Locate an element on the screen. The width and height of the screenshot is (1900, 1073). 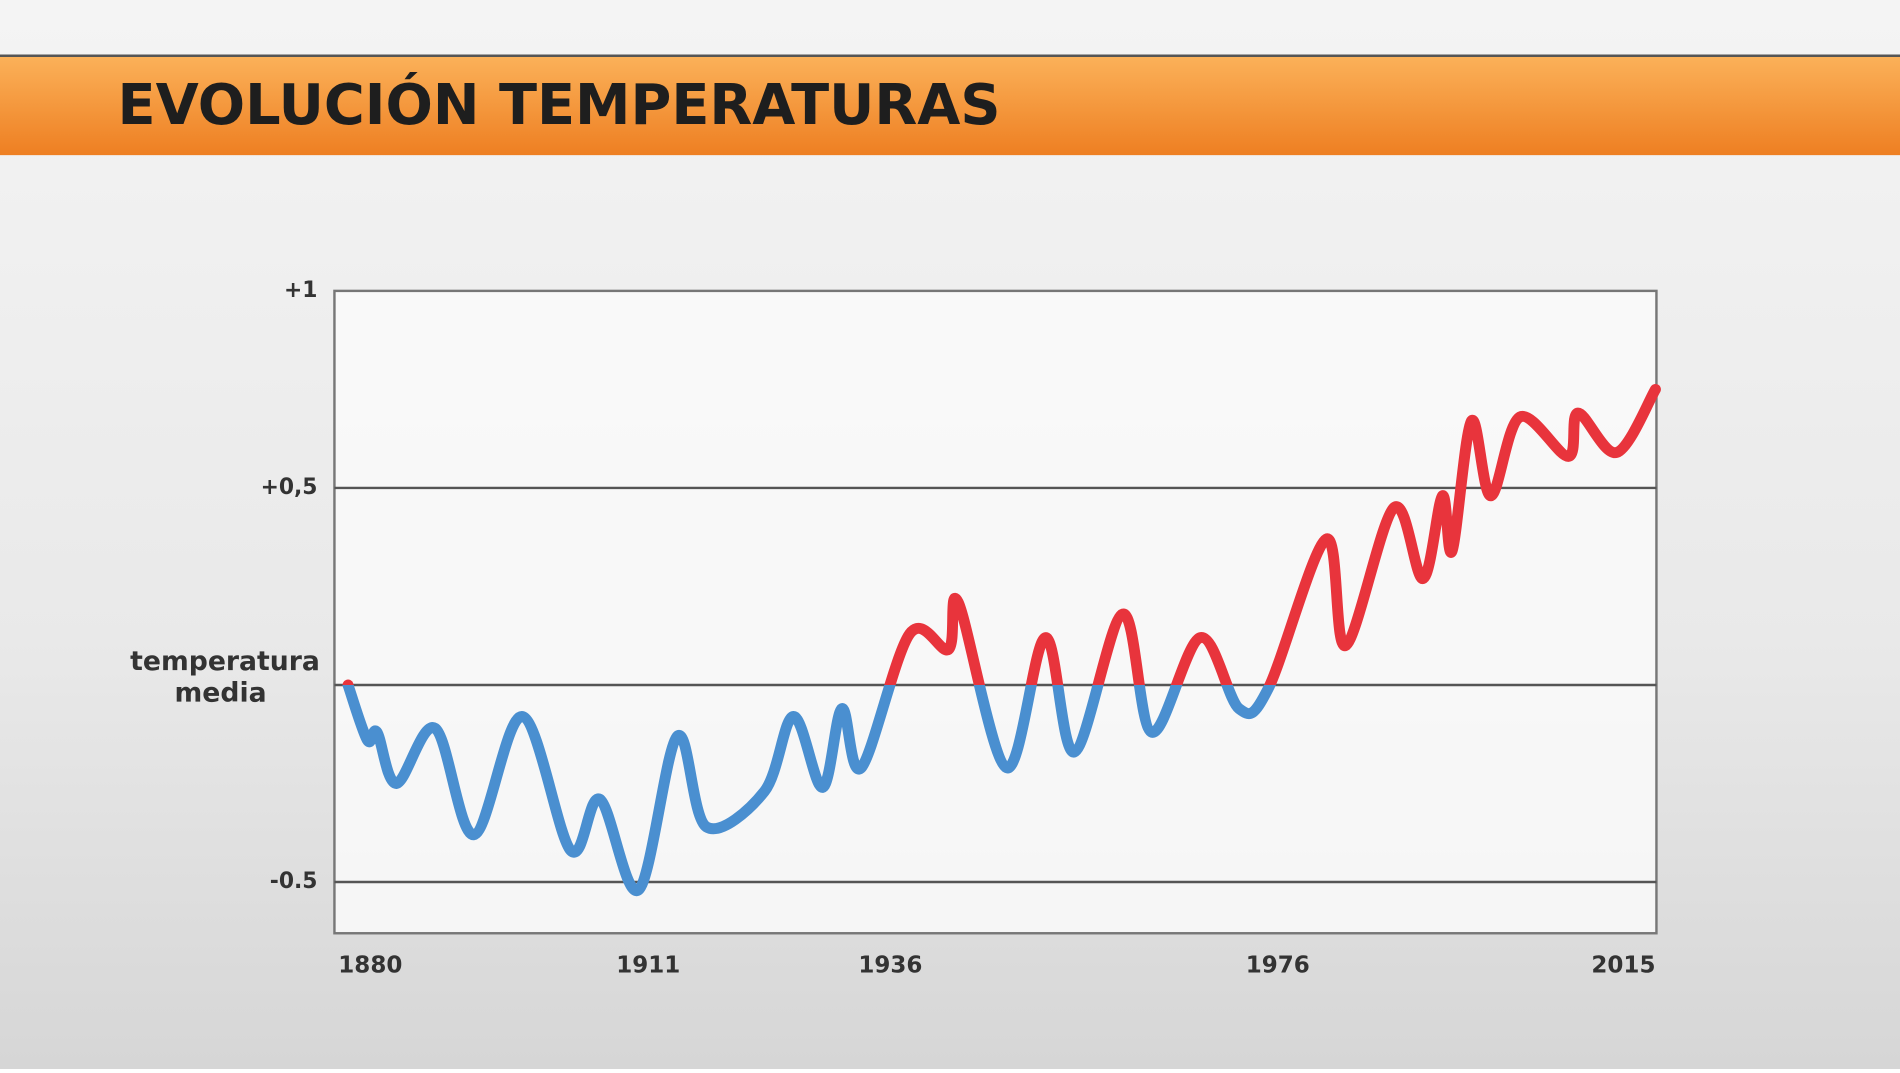
chart-title: EVOLUCIÓN TEMPERATURAS is located at coordinates (559, 105).